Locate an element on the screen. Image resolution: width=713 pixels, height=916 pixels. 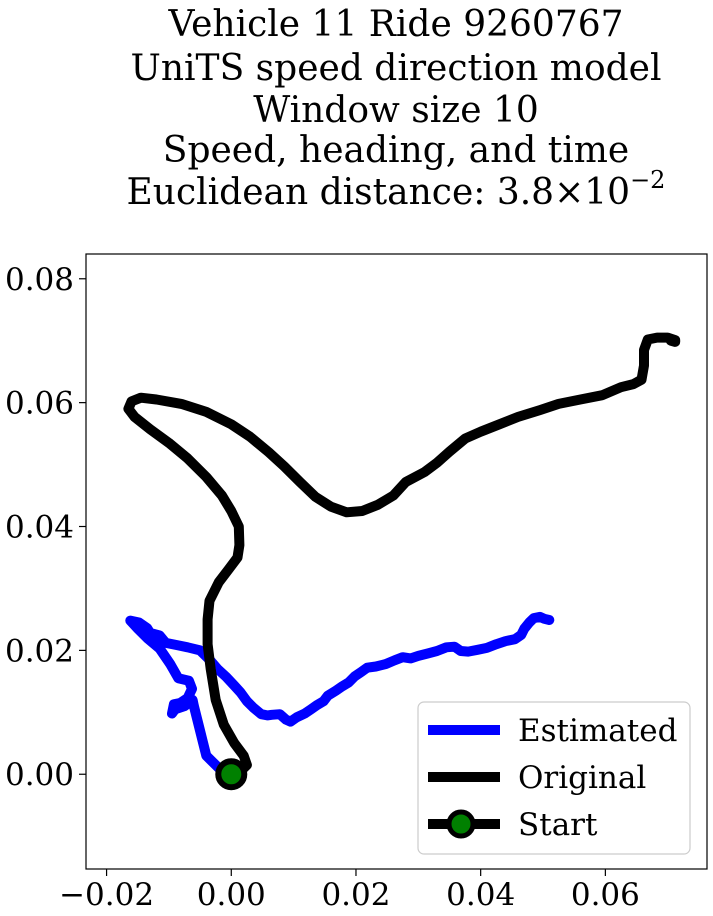
legend-label-original: Original is located at coordinates (582, 778).